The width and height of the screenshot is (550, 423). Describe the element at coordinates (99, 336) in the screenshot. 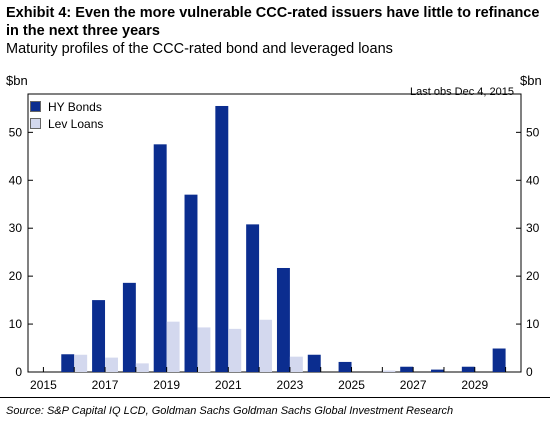

I see `bar-hy-bonds-2017` at that location.